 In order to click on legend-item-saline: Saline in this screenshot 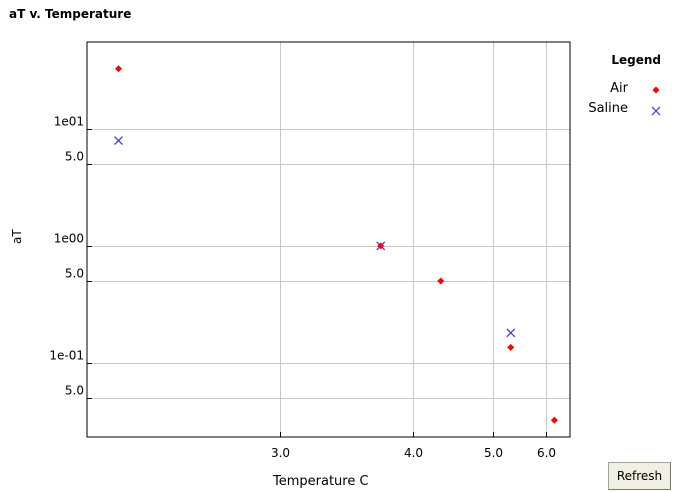, I will do `click(608, 108)`.